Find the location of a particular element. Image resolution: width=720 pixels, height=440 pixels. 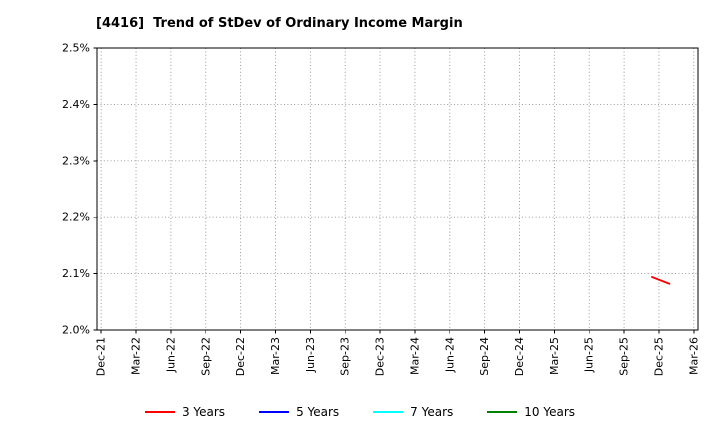

x-tick-label: Jun-22 is located at coordinates (170, 355).